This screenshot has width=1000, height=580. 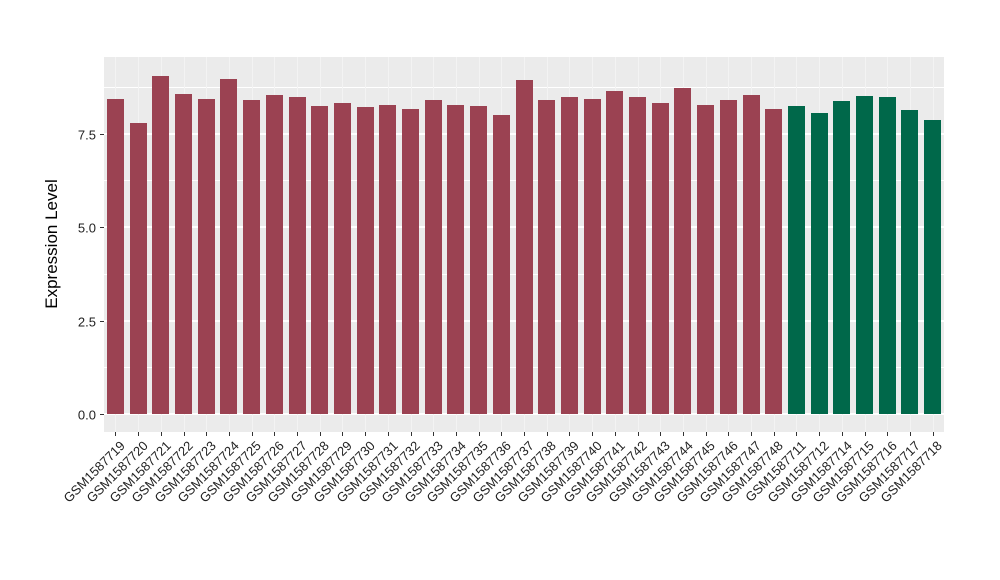 What do you see at coordinates (592, 257) in the screenshot?
I see `bar-GSM1587740` at bounding box center [592, 257].